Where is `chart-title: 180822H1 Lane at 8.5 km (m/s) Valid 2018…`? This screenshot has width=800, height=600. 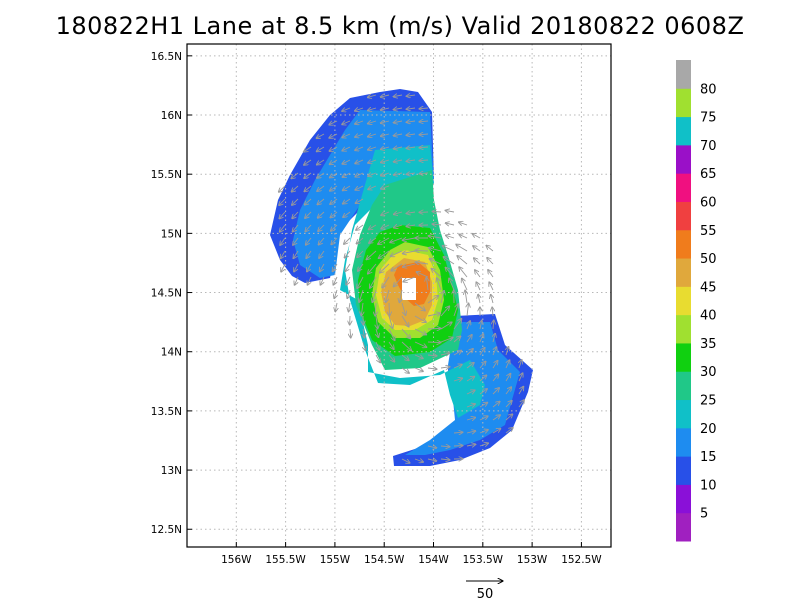 chart-title: 180822H1 Lane at 8.5 km (m/s) Valid 2018… is located at coordinates (400, 26).